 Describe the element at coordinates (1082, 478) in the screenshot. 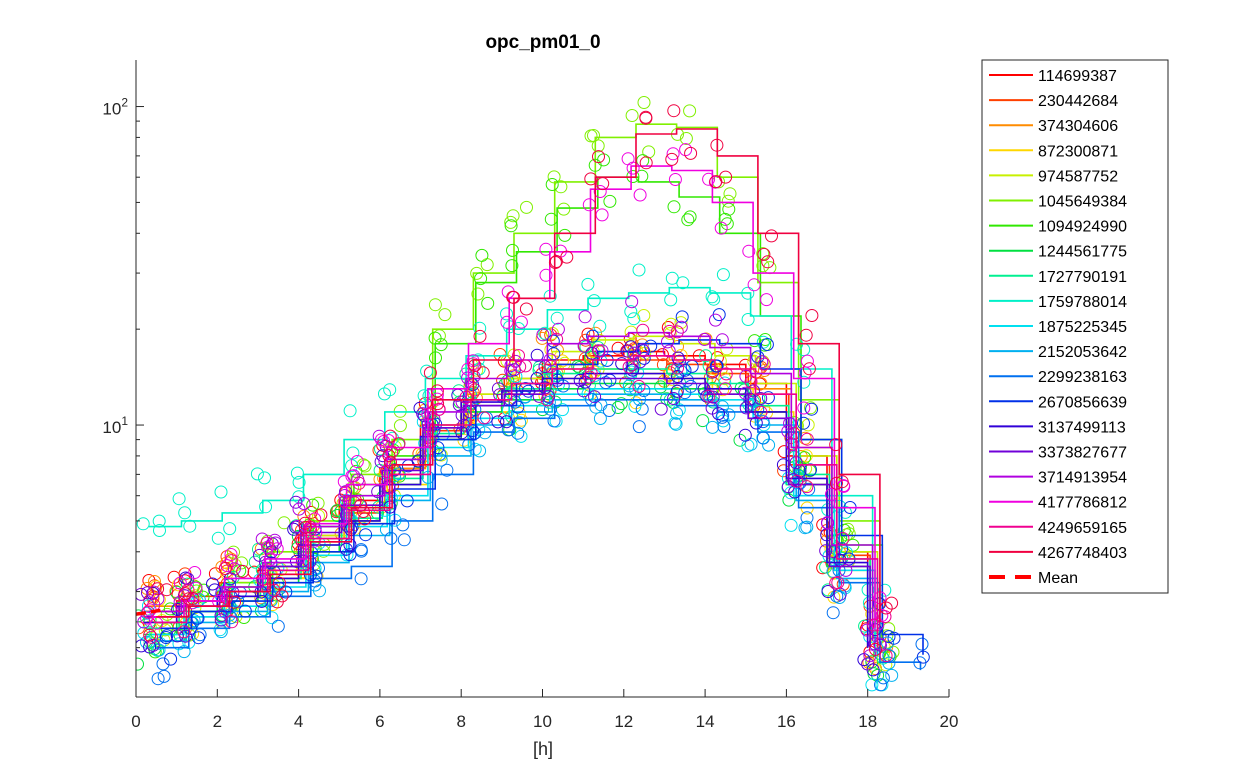

I see `legend-label: 3714913954` at that location.